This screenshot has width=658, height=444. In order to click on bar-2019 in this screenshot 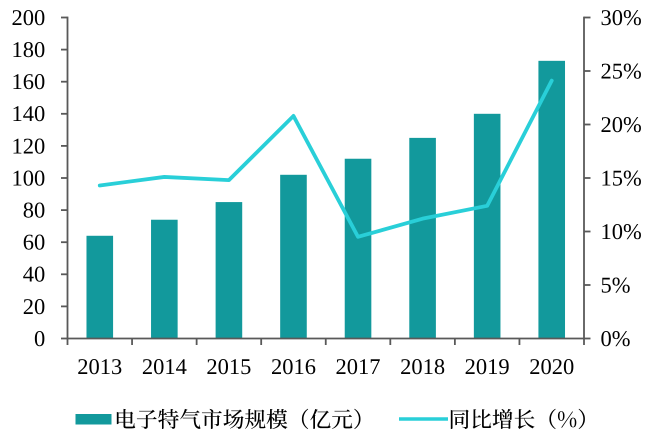, I will do `click(487, 226)`.